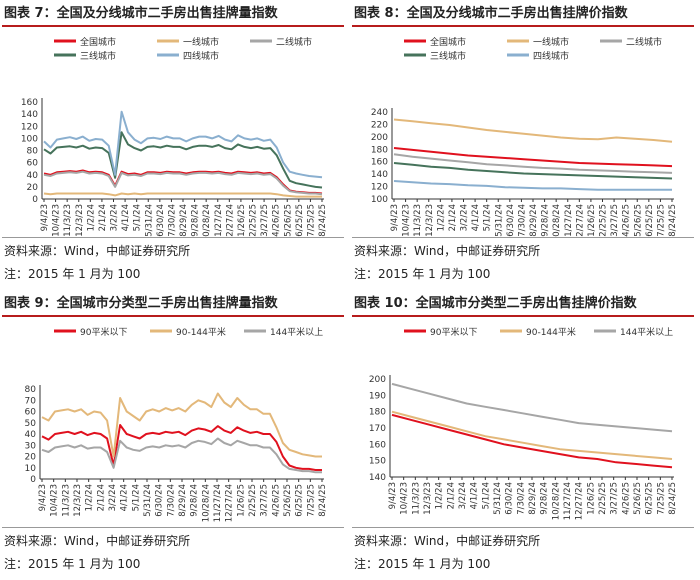  I want to click on y-tick-label: 20, so click(31, 458).